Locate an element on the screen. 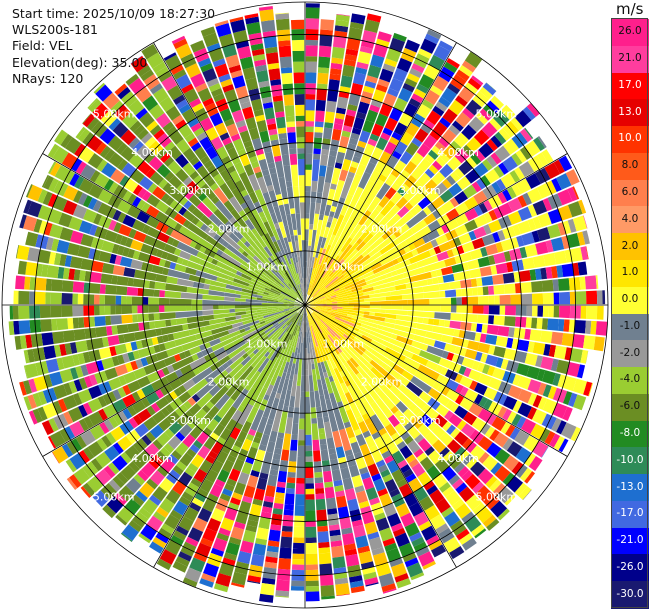 The image size is (650, 610). colorbar-swatch is located at coordinates (630, 354).